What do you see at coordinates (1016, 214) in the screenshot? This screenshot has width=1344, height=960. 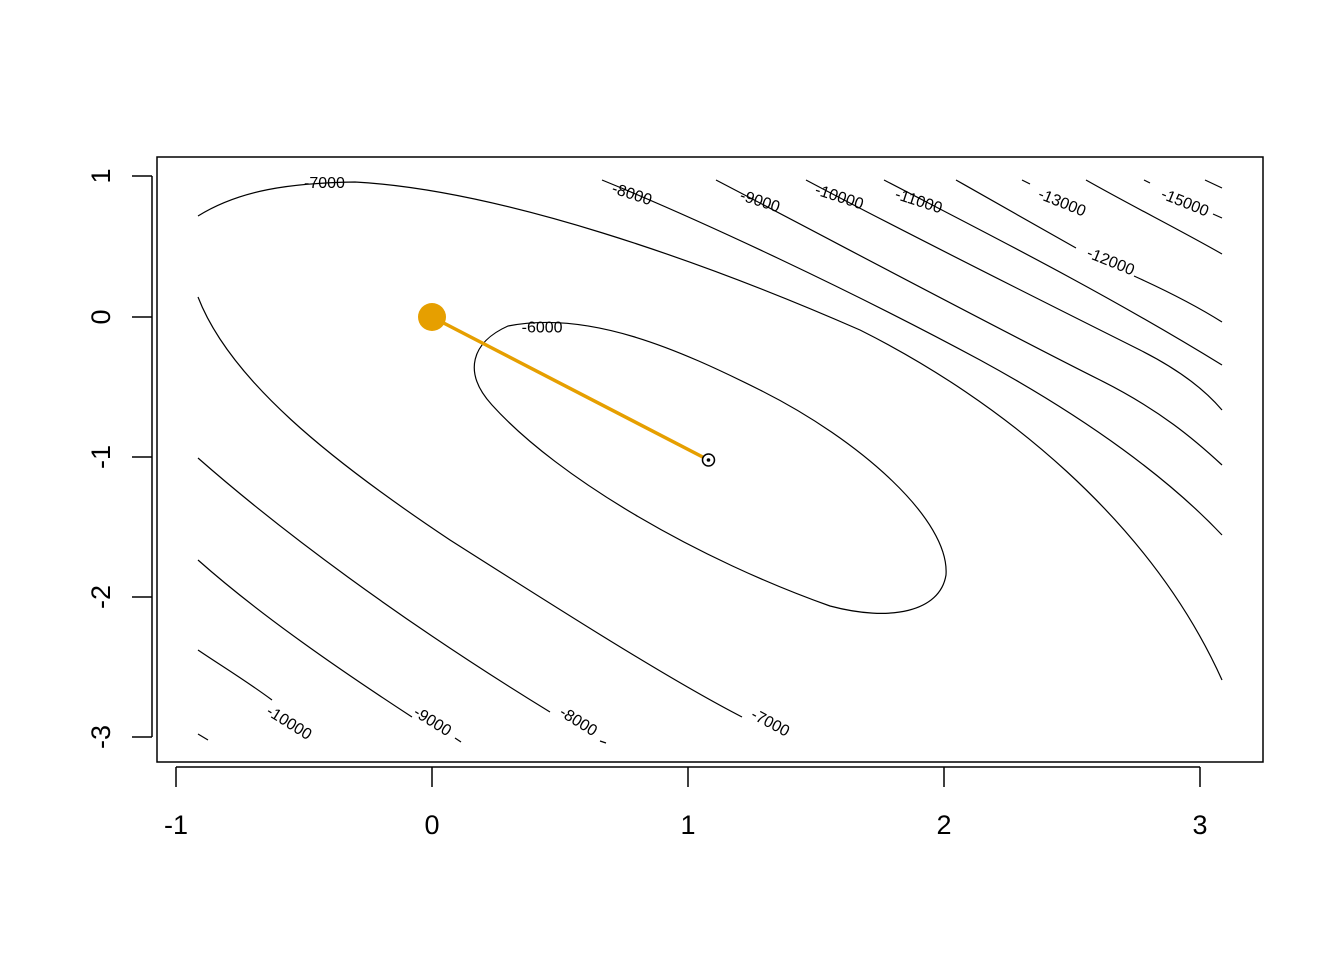 I see `contour-line-12000-a` at bounding box center [1016, 214].